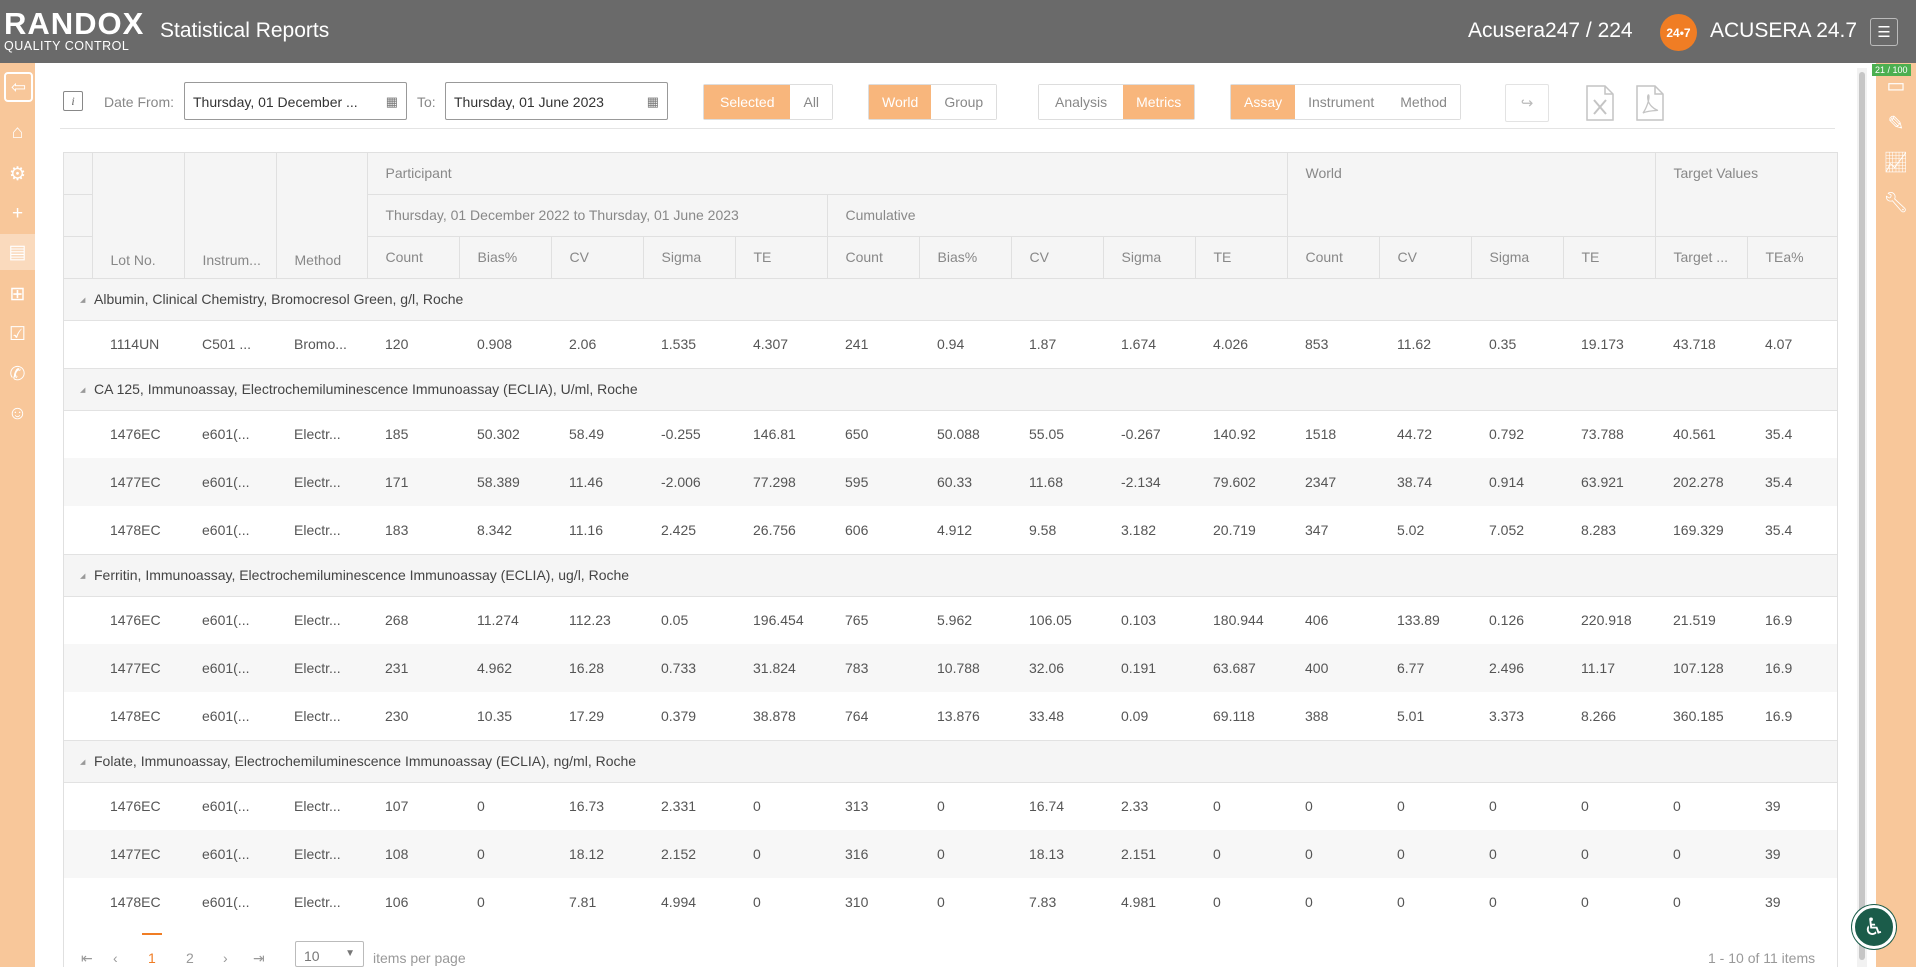 The width and height of the screenshot is (1916, 967). Describe the element at coordinates (1149, 257) in the screenshot. I see `col-cum-sigma: Sigma` at that location.